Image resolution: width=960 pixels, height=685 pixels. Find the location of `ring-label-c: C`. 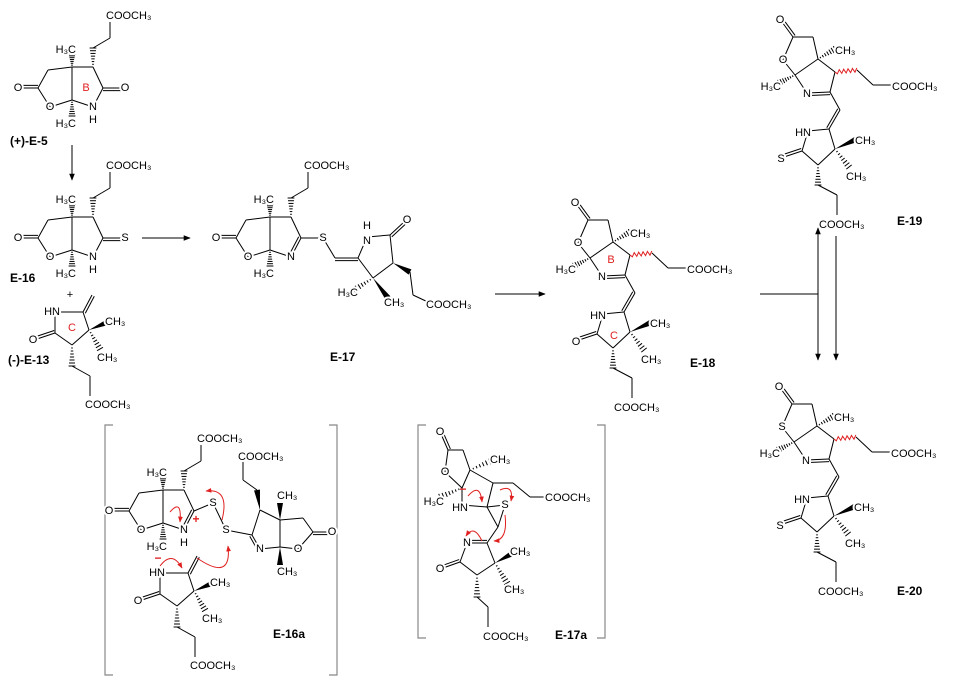

ring-label-c: C is located at coordinates (72, 328).